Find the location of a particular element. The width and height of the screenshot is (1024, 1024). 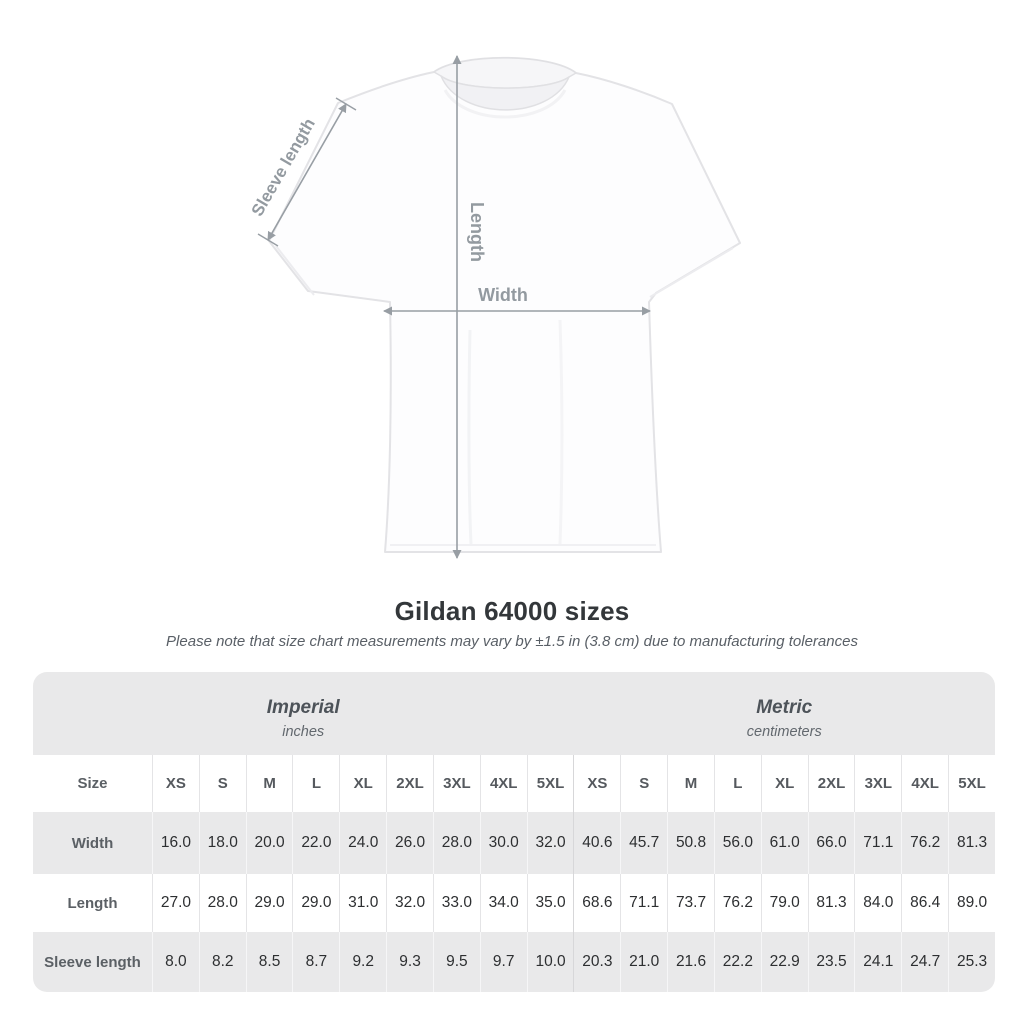

length-metric-value: 71.1 is located at coordinates (644, 903).